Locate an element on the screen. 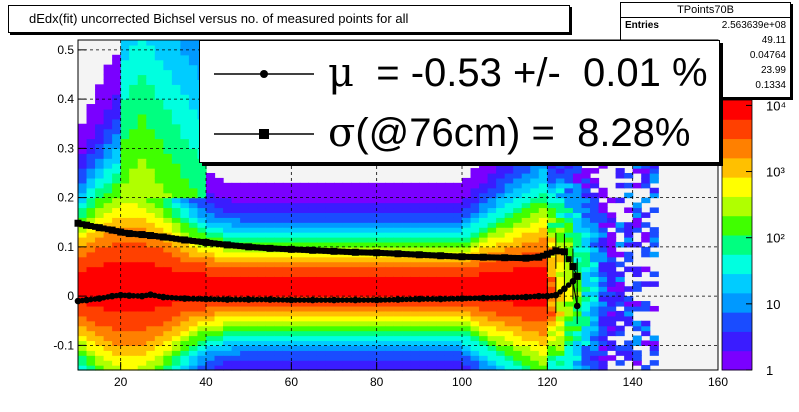  stats-value: 23.99 is located at coordinates (773, 70).